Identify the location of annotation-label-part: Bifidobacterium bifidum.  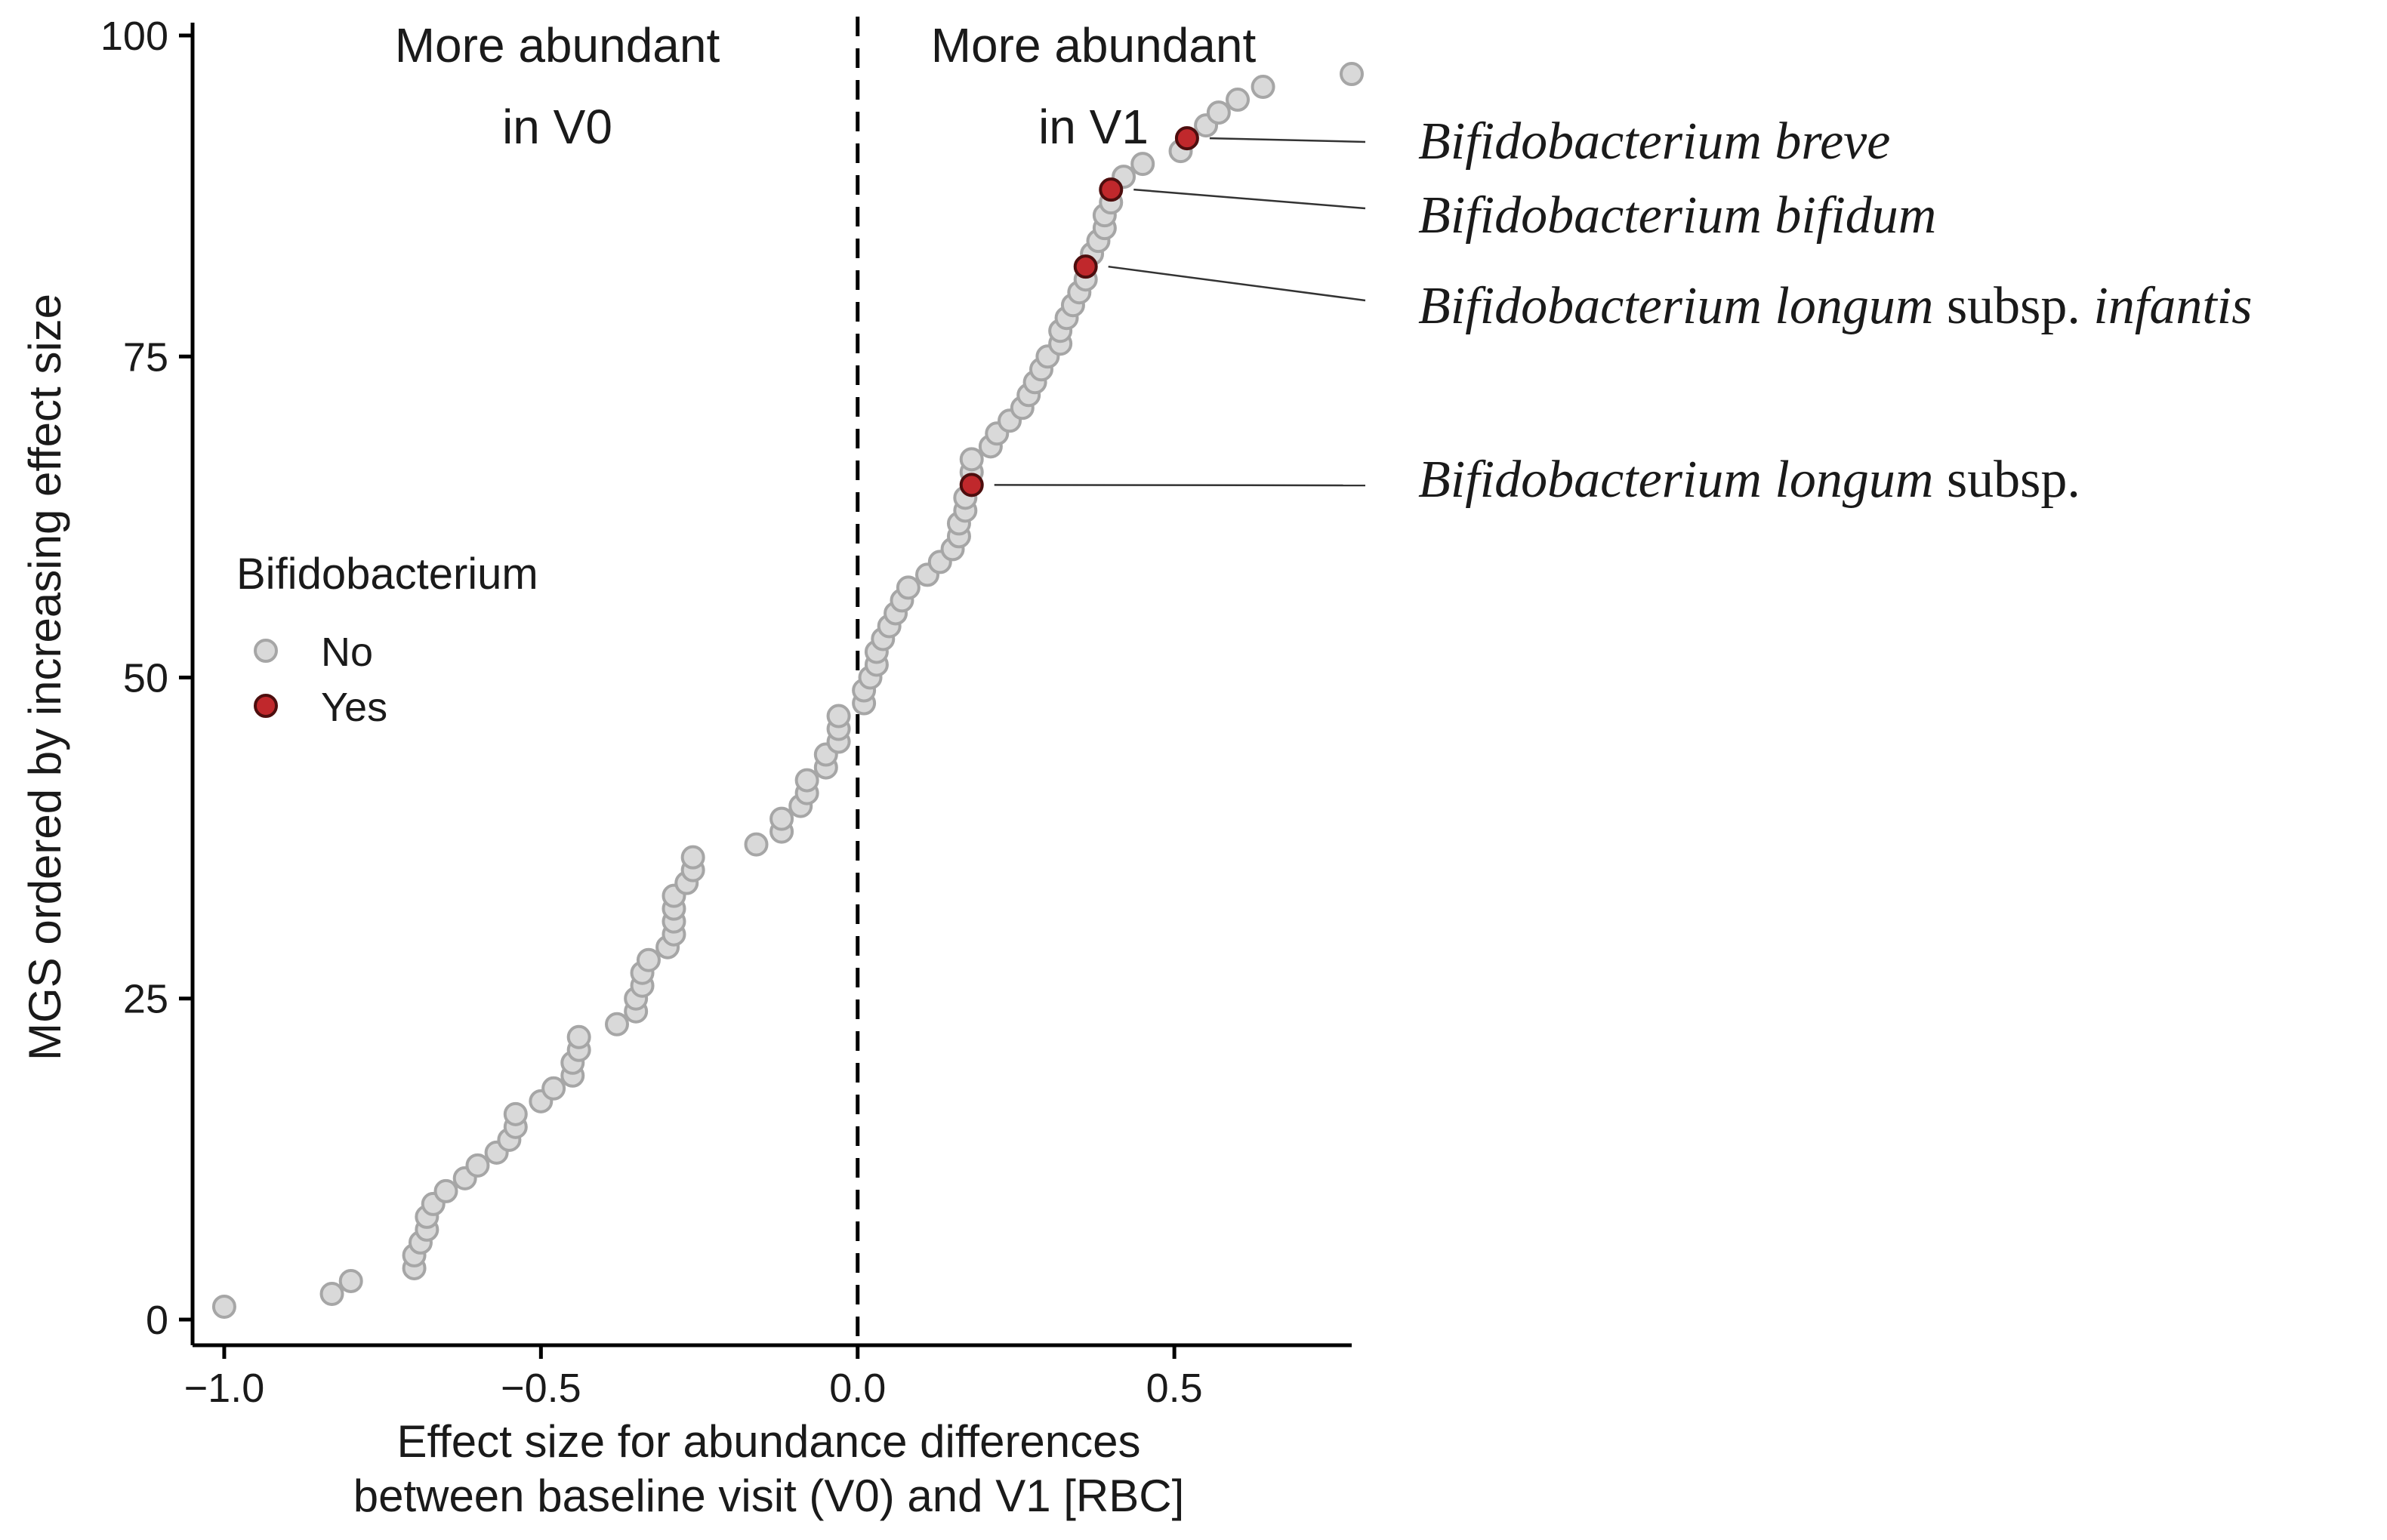
(1677, 215).